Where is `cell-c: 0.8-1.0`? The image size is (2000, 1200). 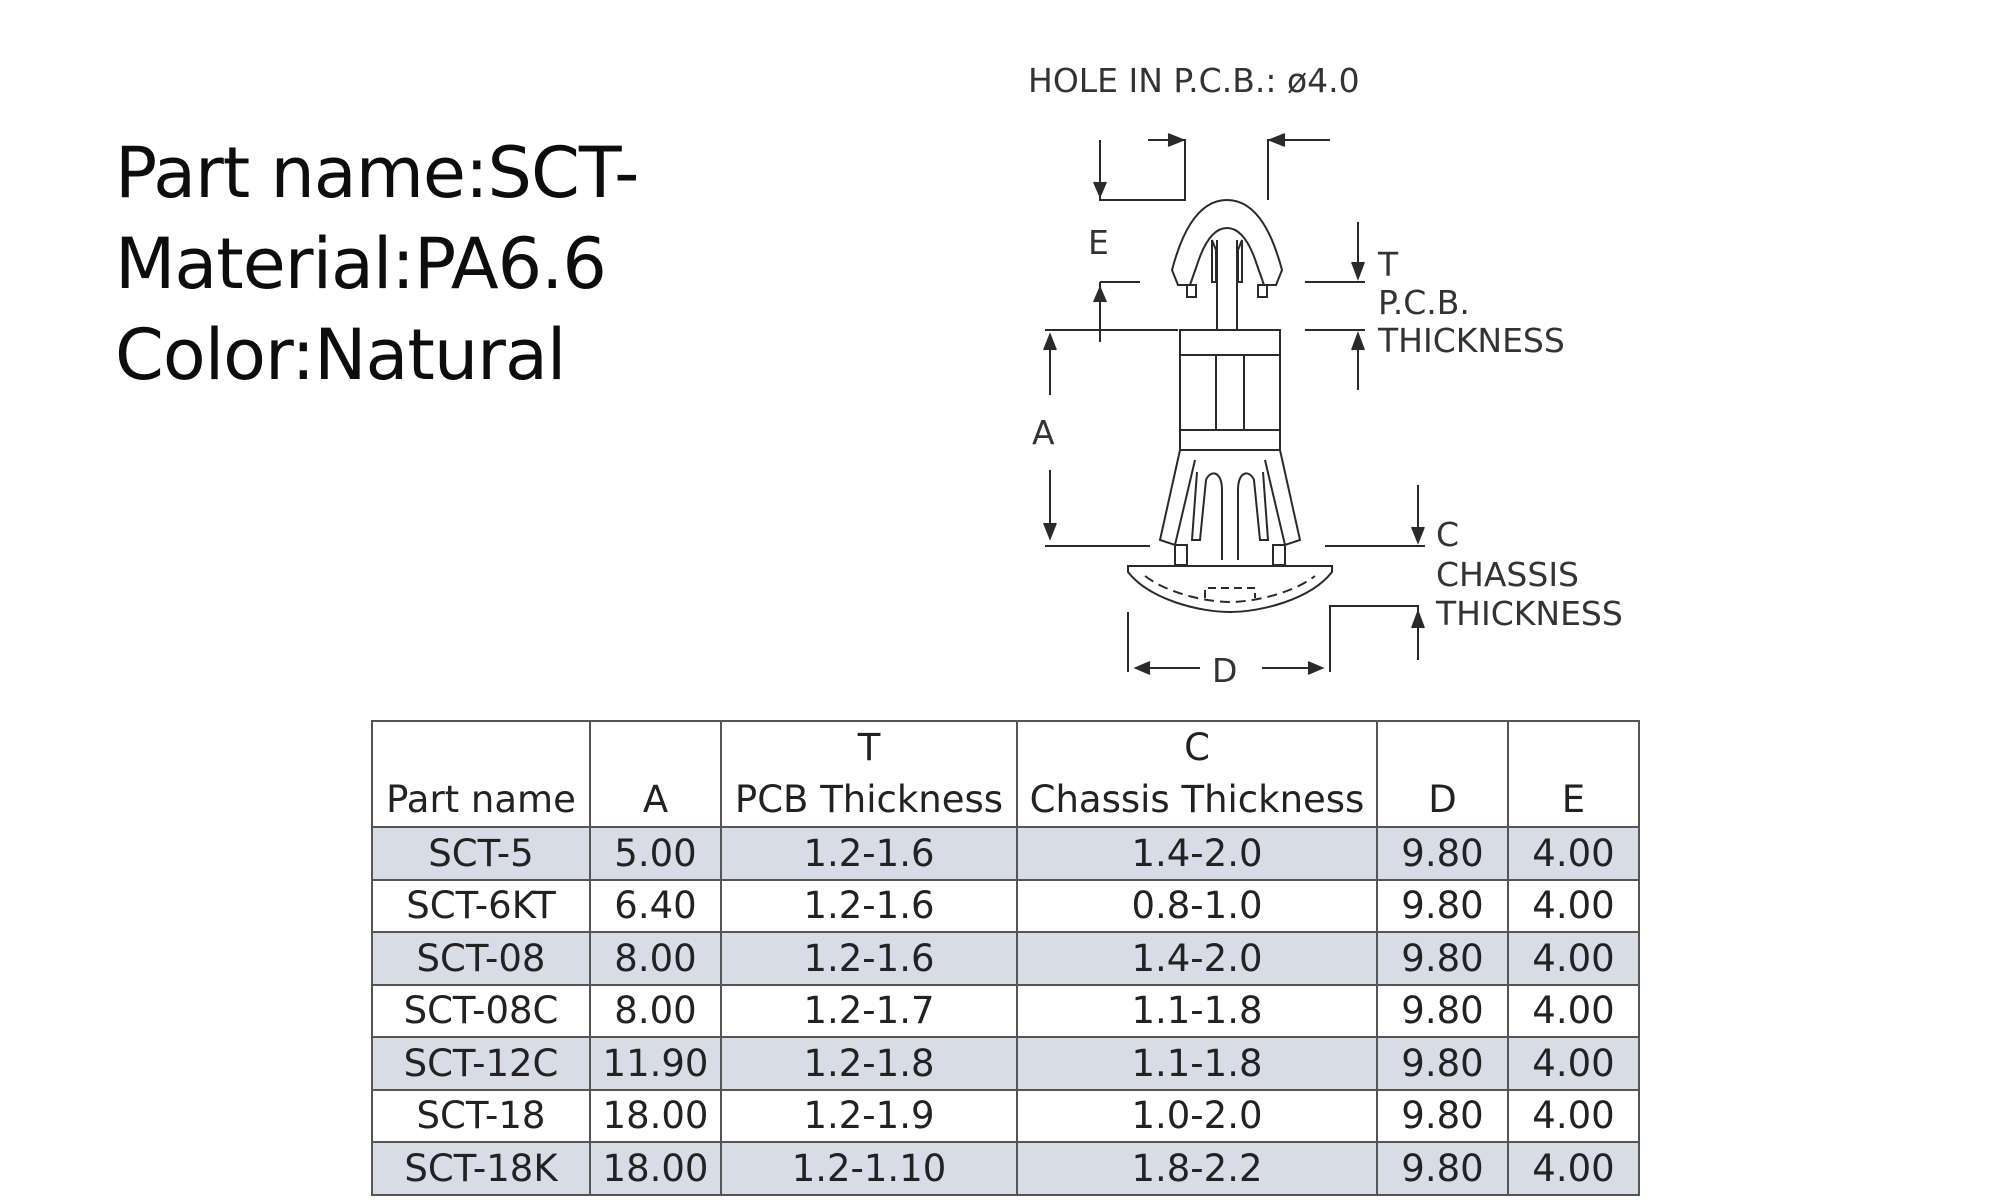
cell-c: 0.8-1.0 is located at coordinates (1197, 905).